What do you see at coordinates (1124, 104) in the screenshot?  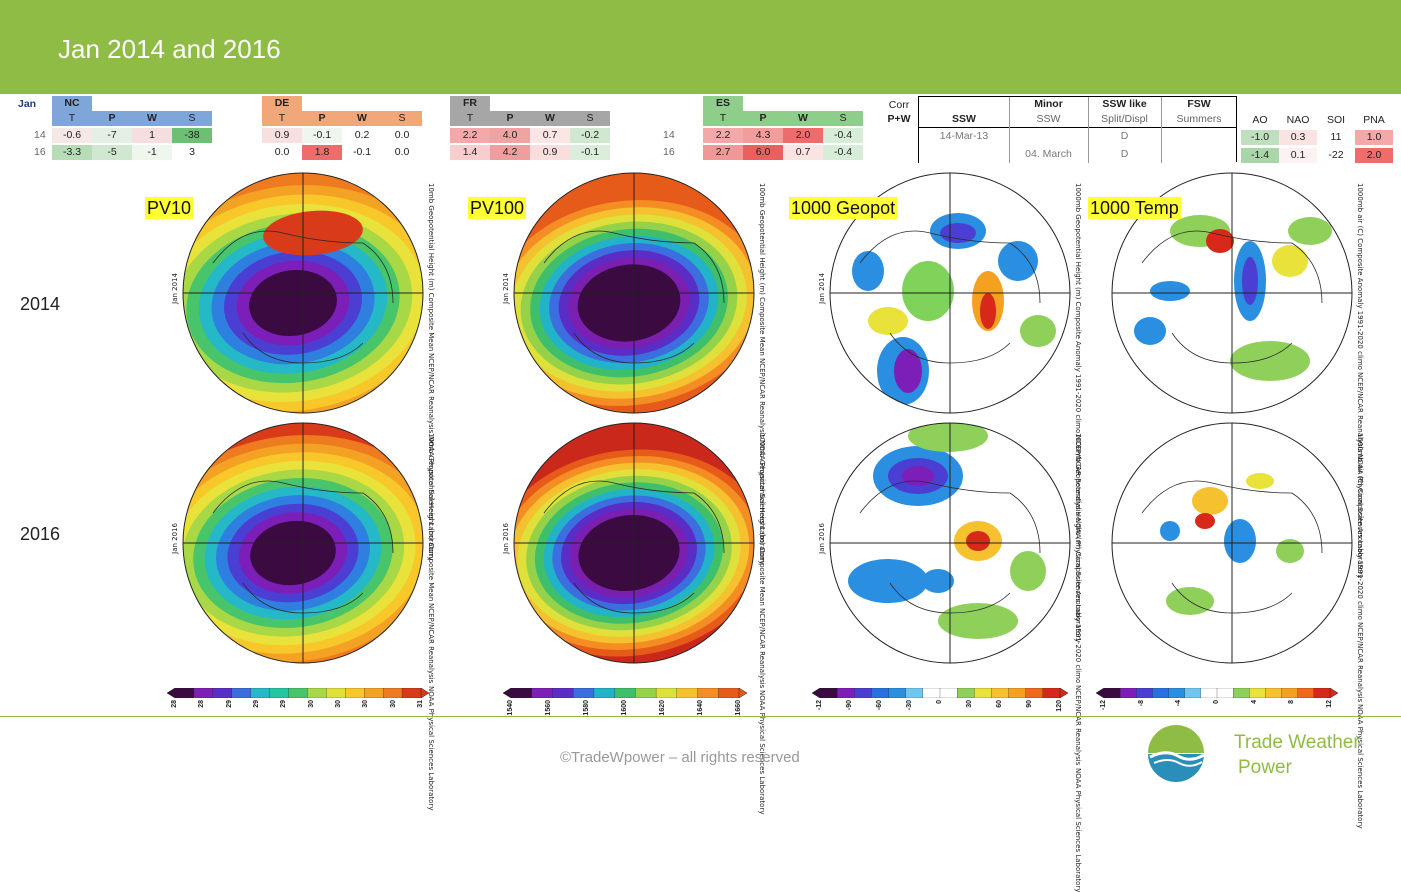 I see `ssw-header-top: SSW like` at bounding box center [1124, 104].